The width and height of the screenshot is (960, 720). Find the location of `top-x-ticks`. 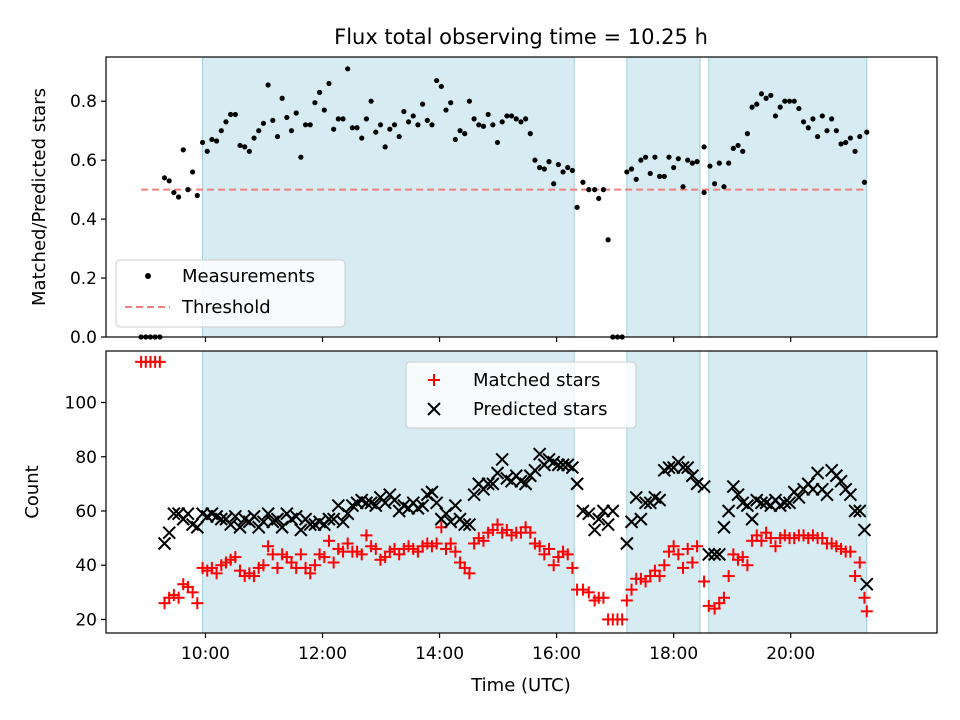

top-x-ticks is located at coordinates (498, 339).